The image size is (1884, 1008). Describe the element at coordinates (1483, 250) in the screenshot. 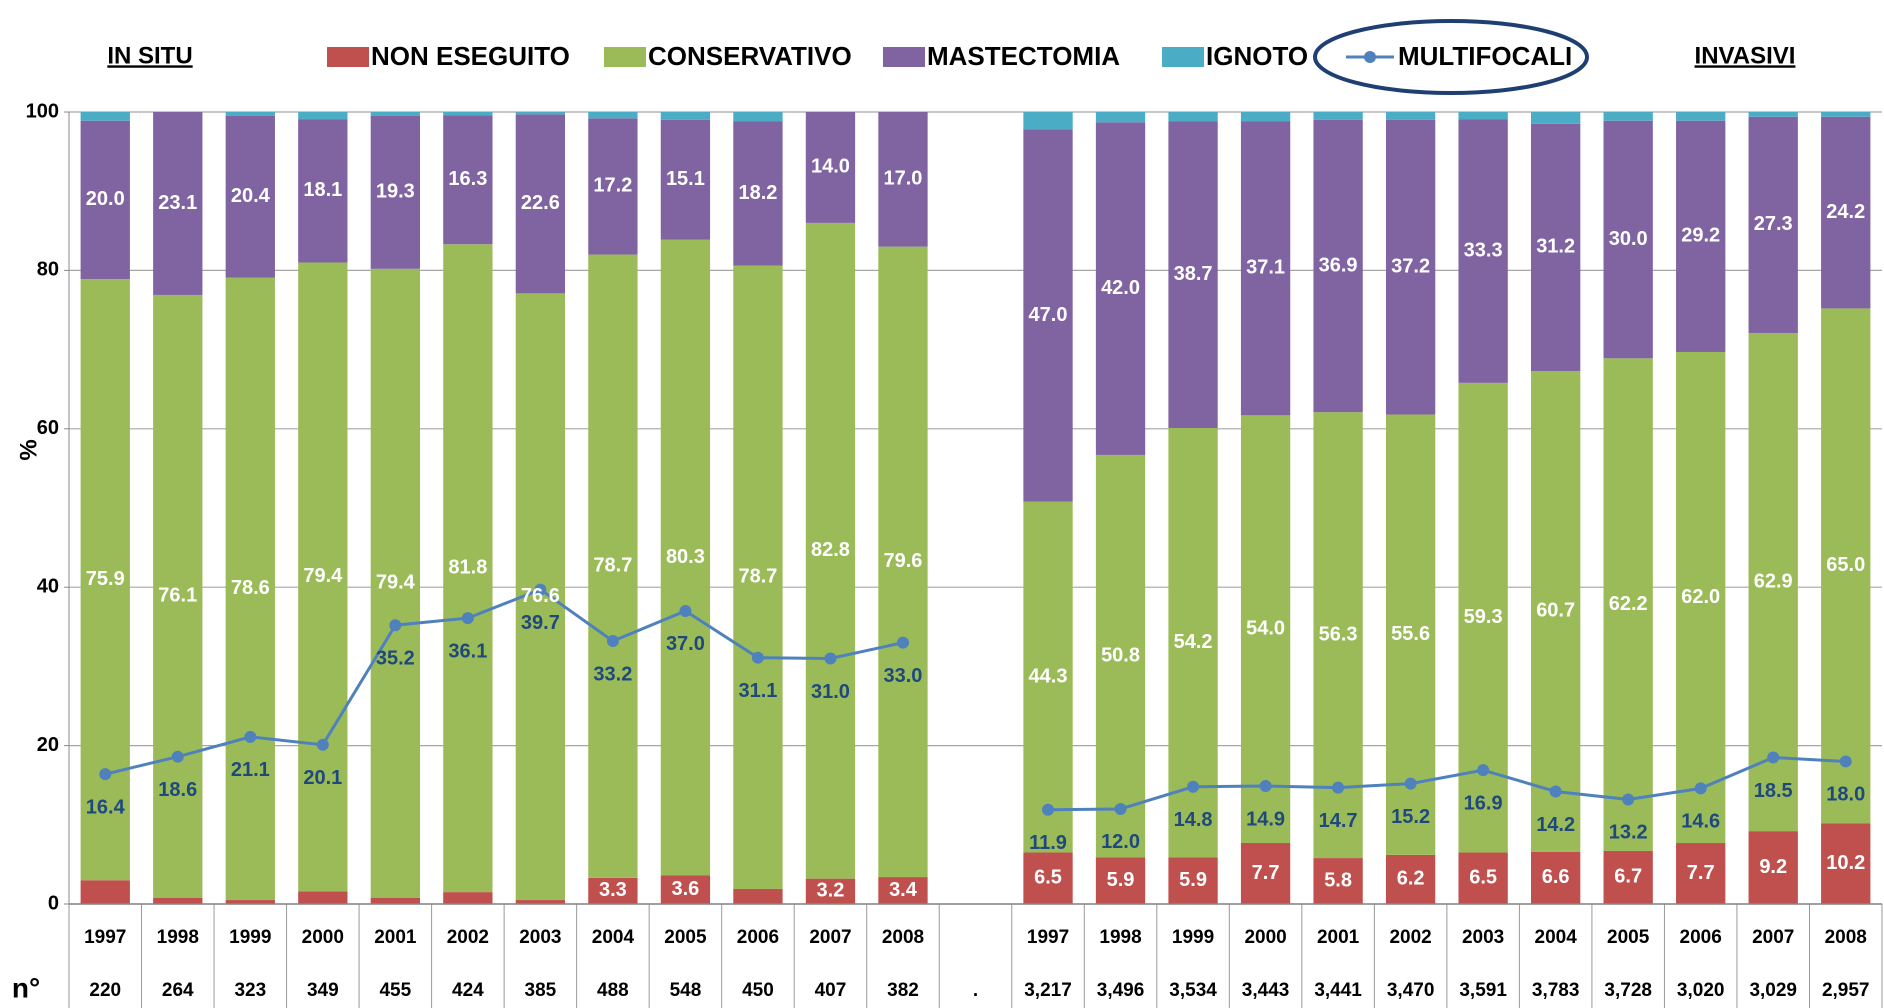

I see `data-label: 33.3` at that location.